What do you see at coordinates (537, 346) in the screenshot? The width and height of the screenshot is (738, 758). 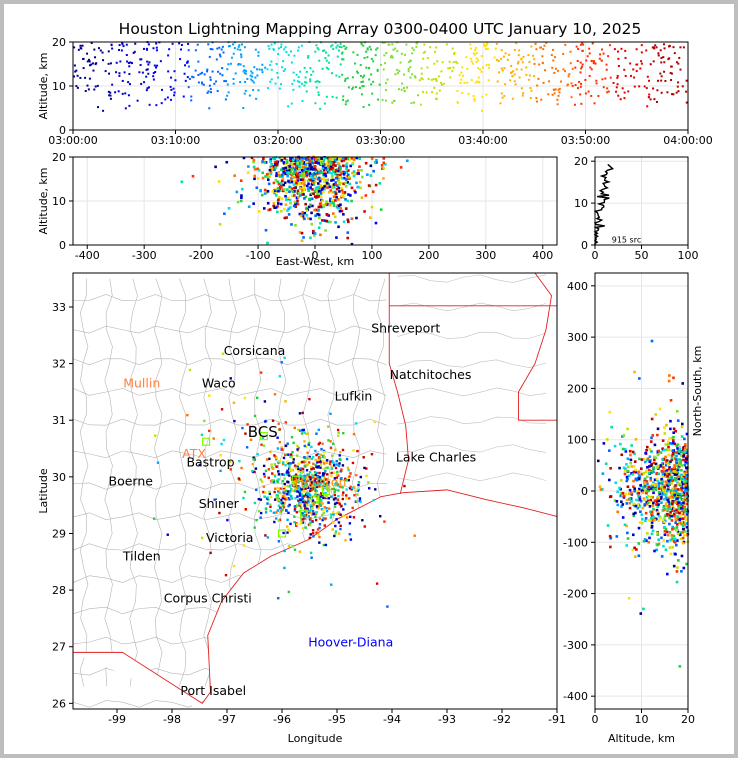 I see `mississippi-border` at bounding box center [537, 346].